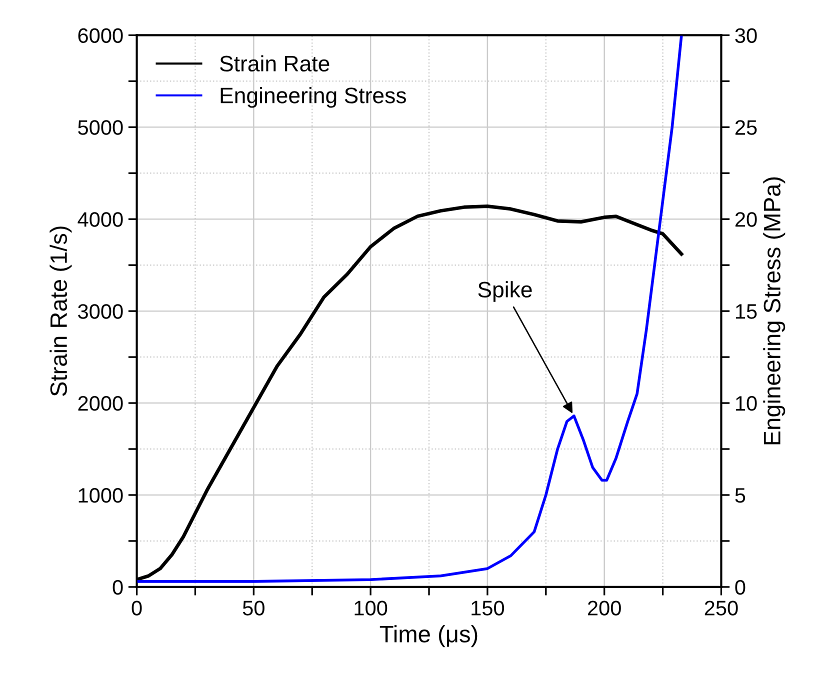 Image resolution: width=829 pixels, height=677 pixels. I want to click on legend-label: Engineering Stress, so click(313, 97).